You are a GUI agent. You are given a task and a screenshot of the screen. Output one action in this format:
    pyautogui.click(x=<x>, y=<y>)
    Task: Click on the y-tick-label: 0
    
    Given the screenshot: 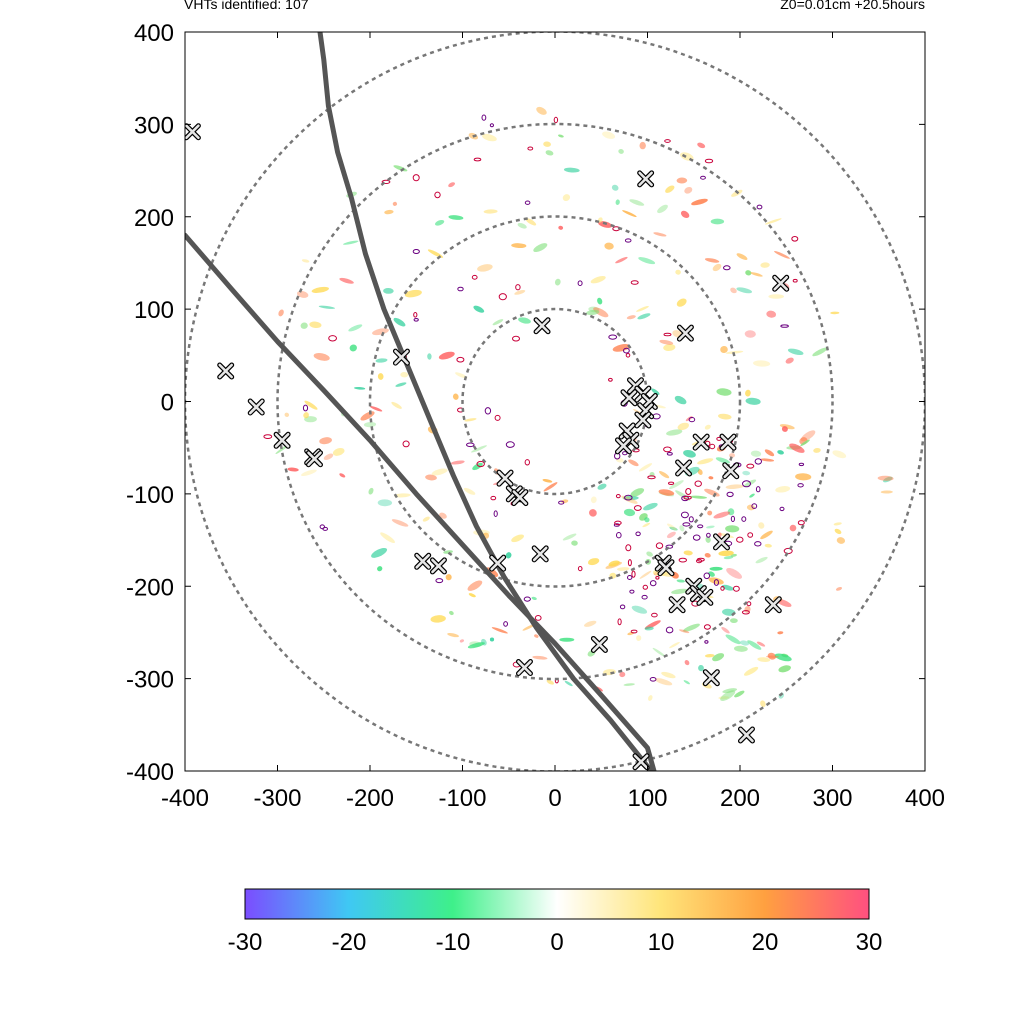 What is the action you would take?
    pyautogui.click(x=167, y=403)
    